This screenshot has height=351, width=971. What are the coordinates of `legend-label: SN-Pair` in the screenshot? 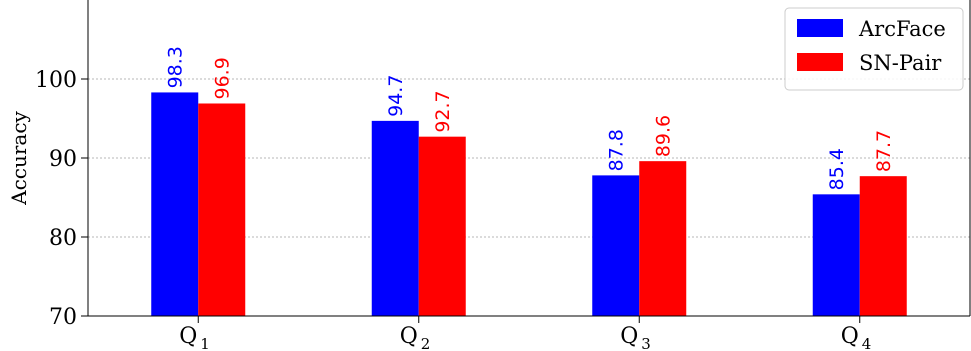 It's located at (900, 63).